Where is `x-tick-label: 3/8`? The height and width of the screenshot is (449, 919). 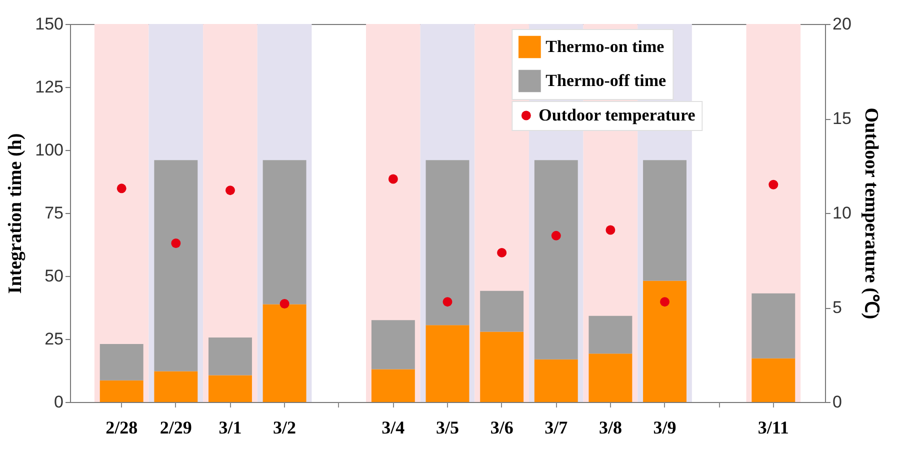
x-tick-label: 3/8 is located at coordinates (610, 428).